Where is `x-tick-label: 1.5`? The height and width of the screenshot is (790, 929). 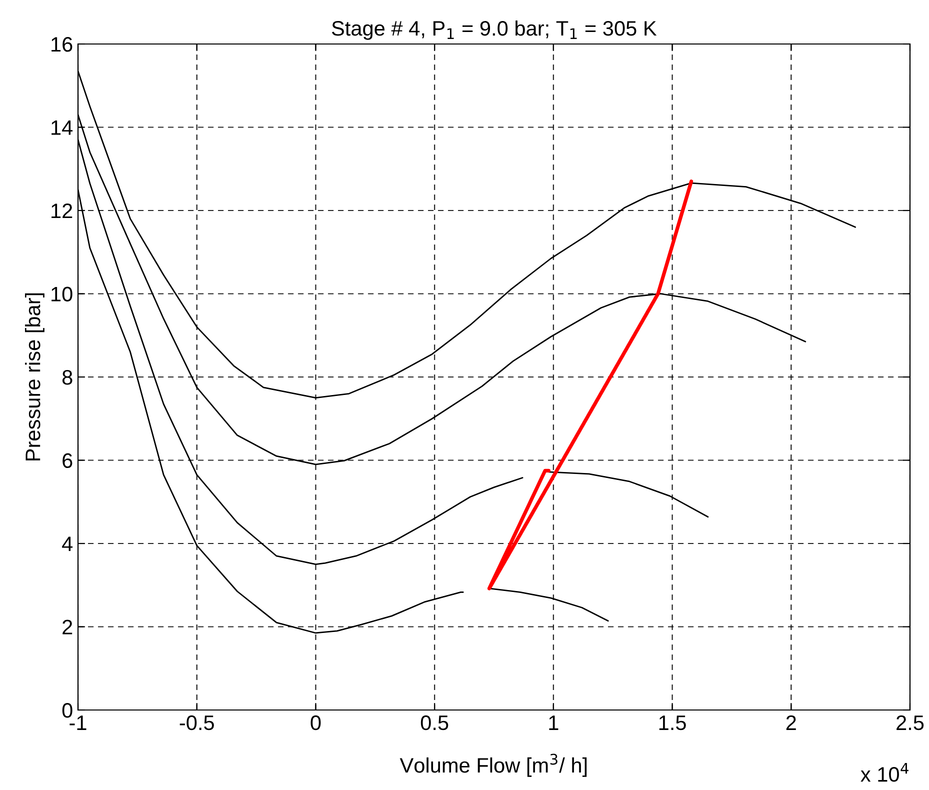 x-tick-label: 1.5 is located at coordinates (672, 723).